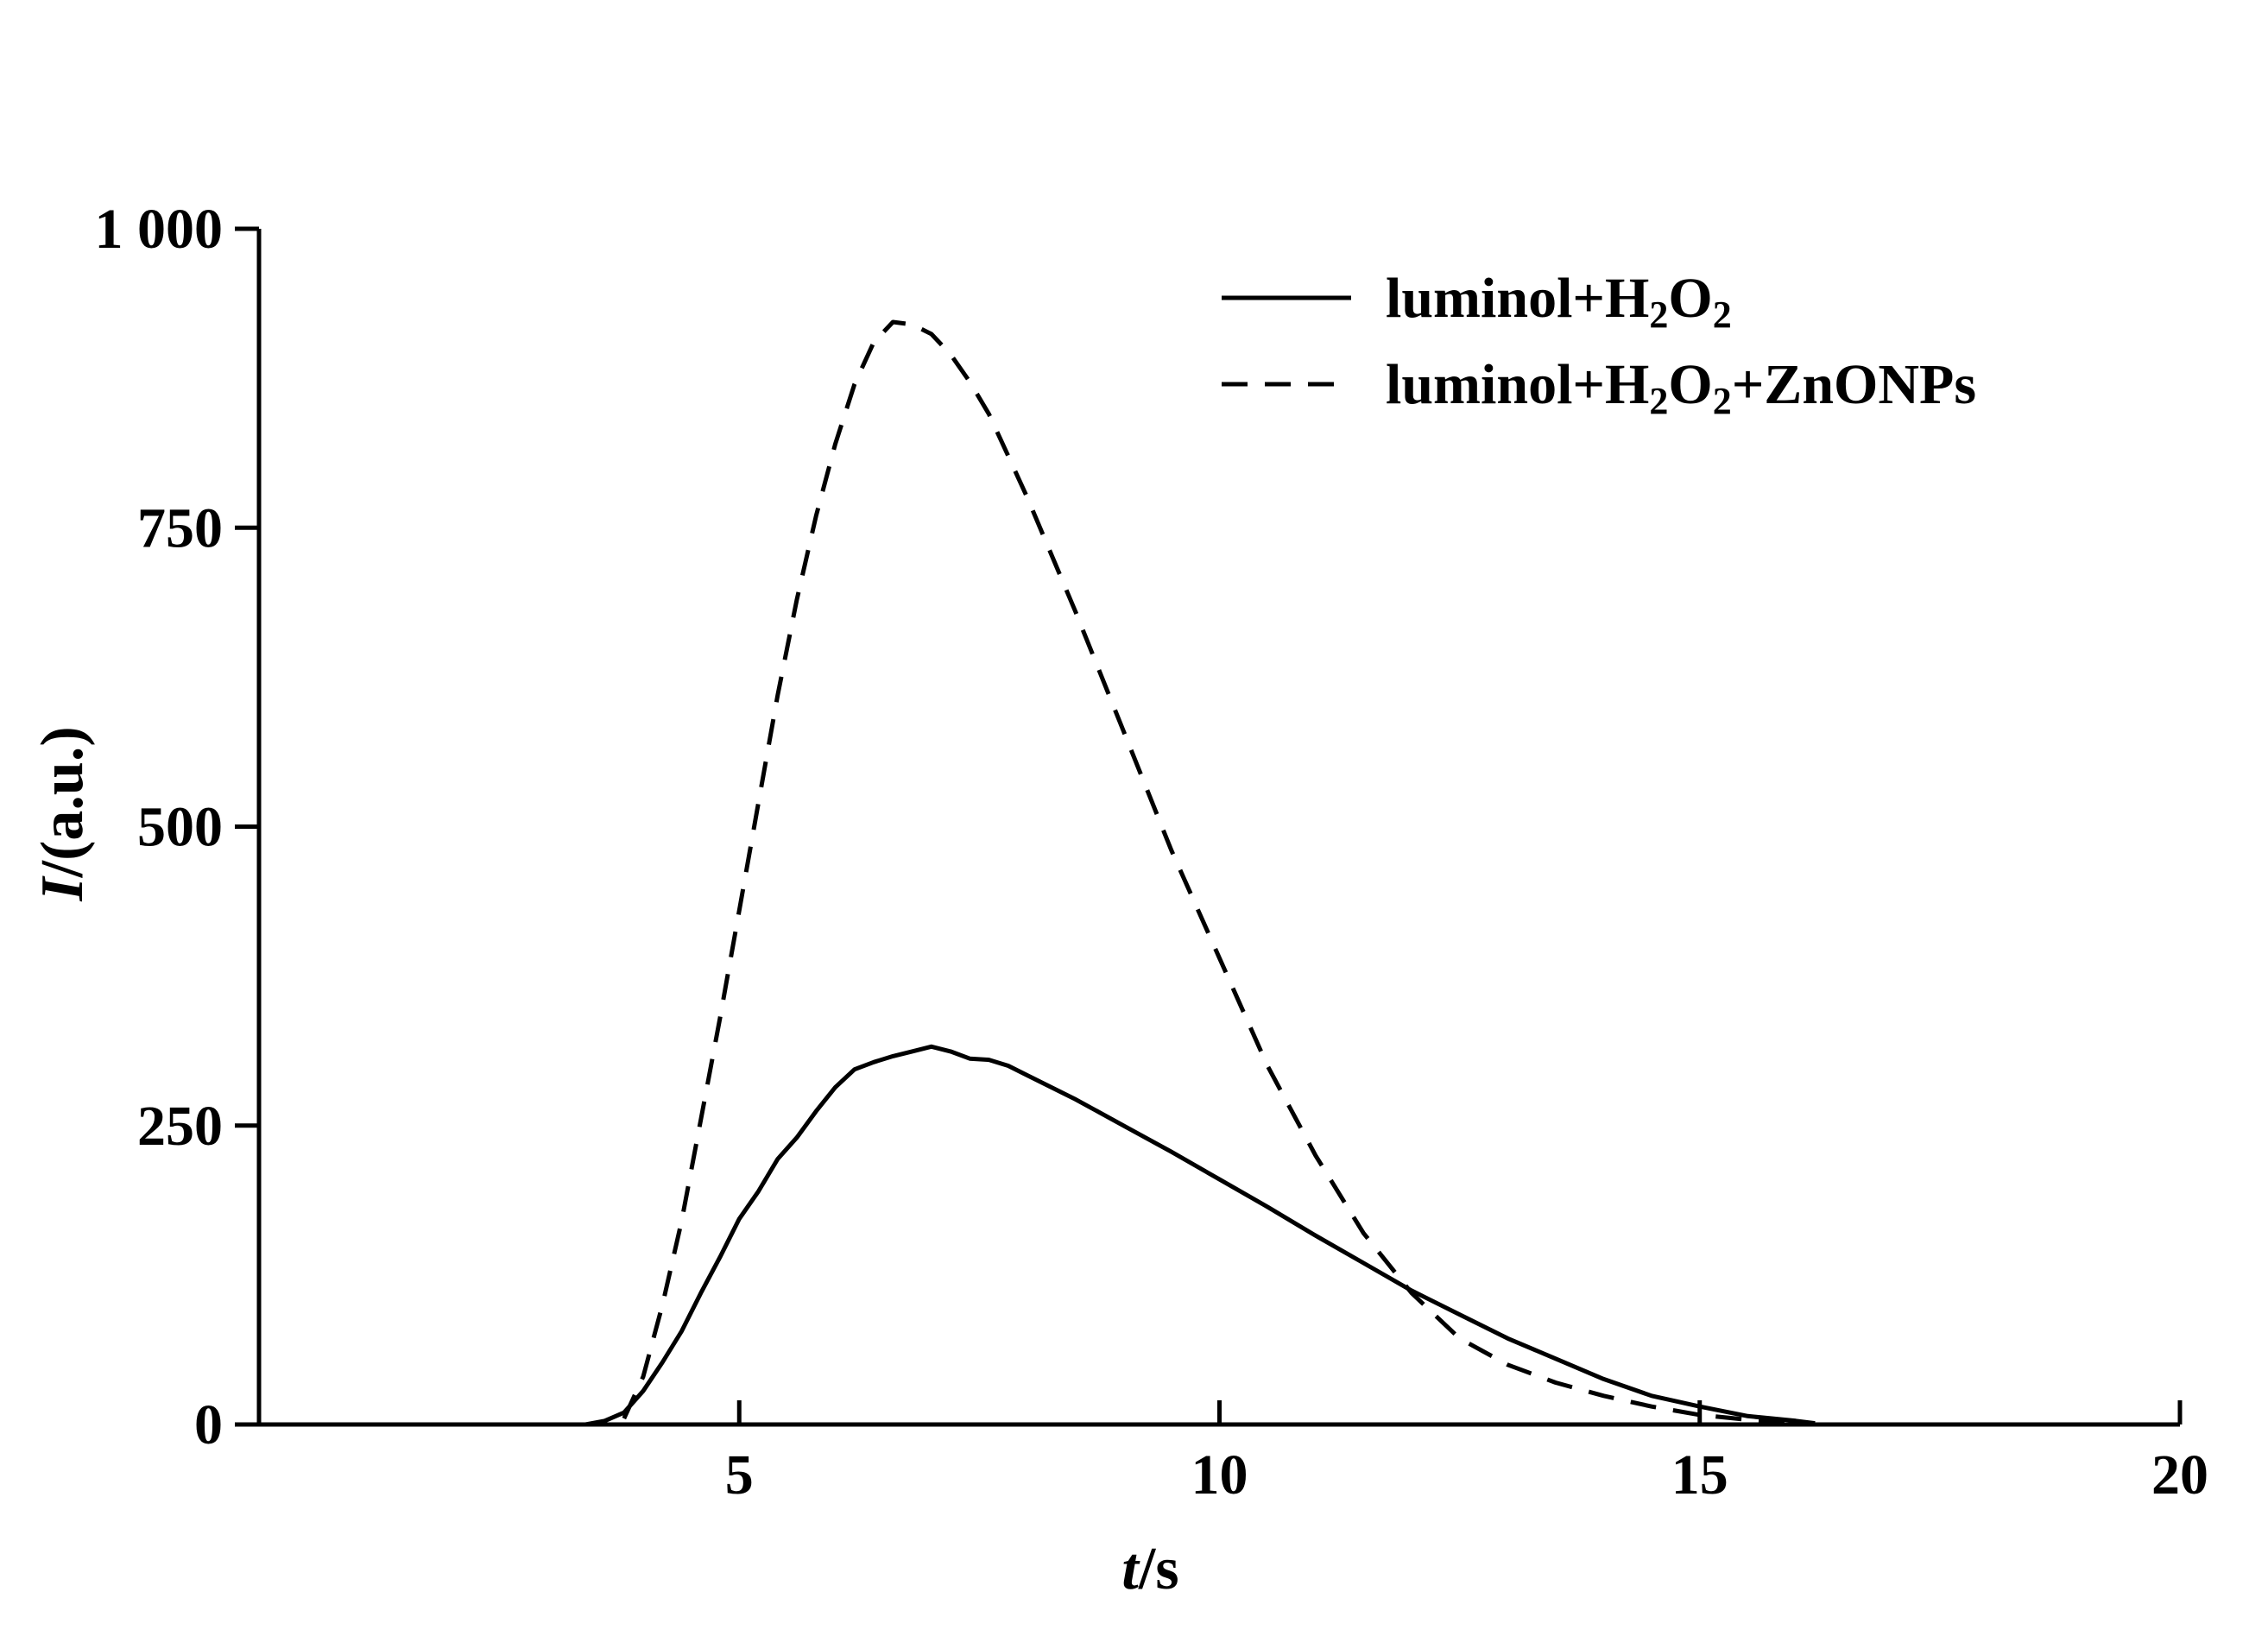 This screenshot has width=2268, height=1636. Describe the element at coordinates (1854, 385) in the screenshot. I see `legend-text-part: +ZnONPs` at that location.